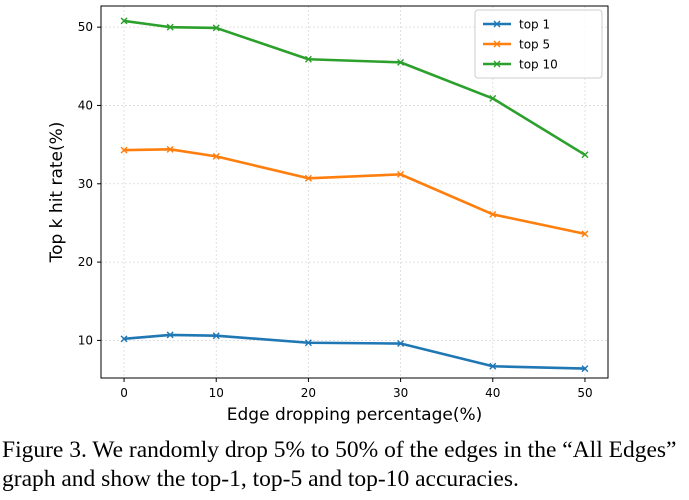  I want to click on x-tick-label: 20, so click(308, 393).